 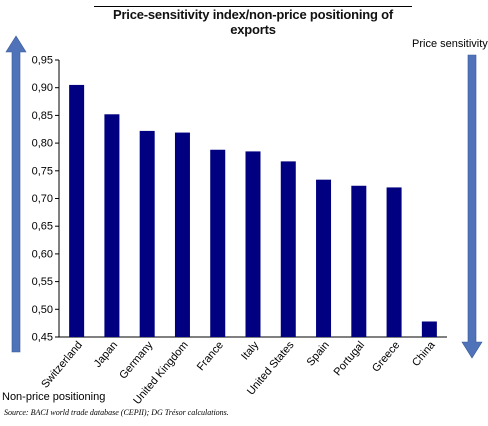 What do you see at coordinates (250, 351) in the screenshot?
I see `x-tick-label: Italy` at bounding box center [250, 351].